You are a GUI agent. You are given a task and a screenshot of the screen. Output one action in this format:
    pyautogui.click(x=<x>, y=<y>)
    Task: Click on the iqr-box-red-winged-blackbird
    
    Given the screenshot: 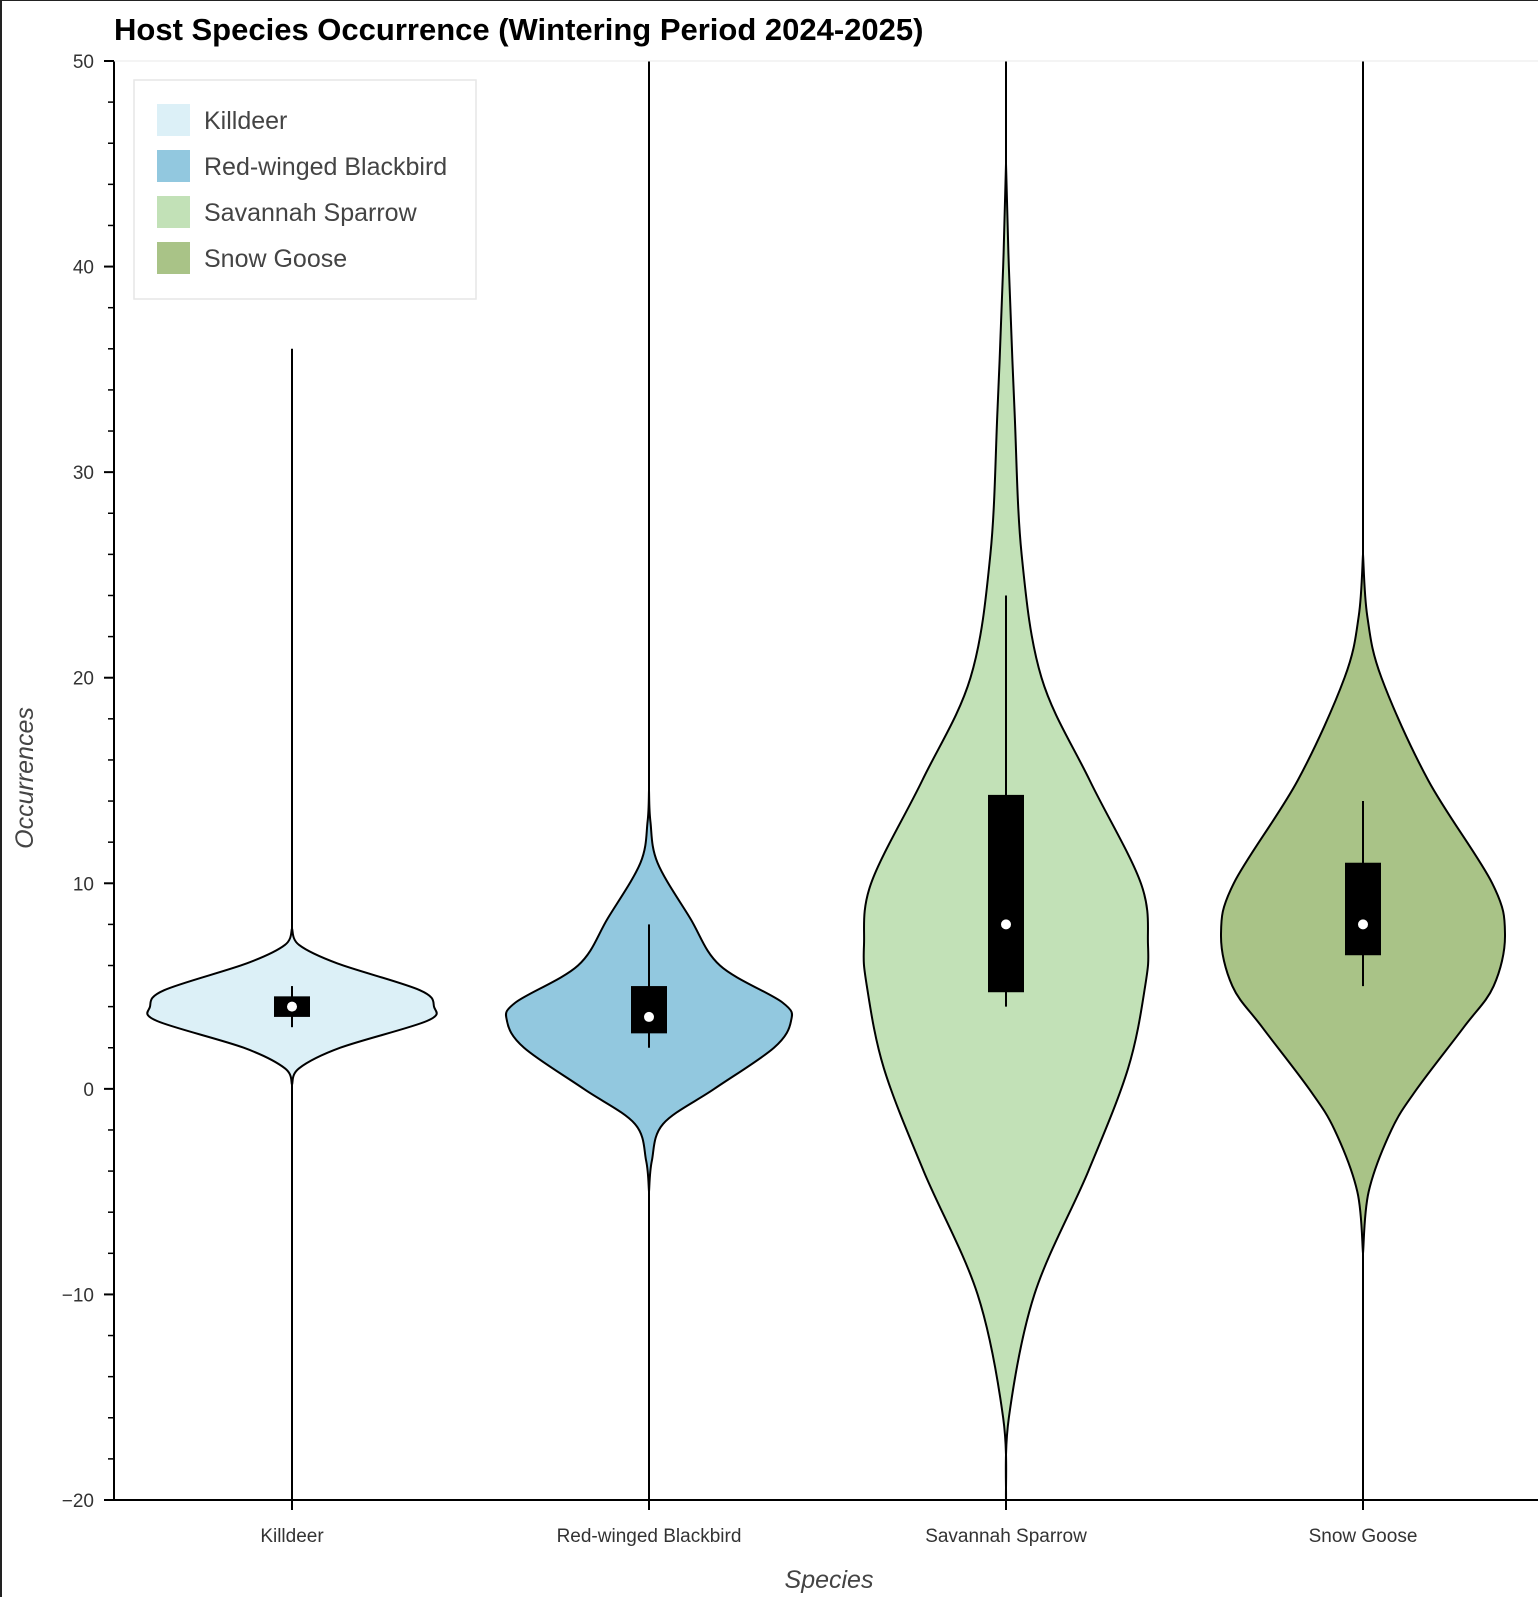 What is the action you would take?
    pyautogui.click(x=649, y=1010)
    